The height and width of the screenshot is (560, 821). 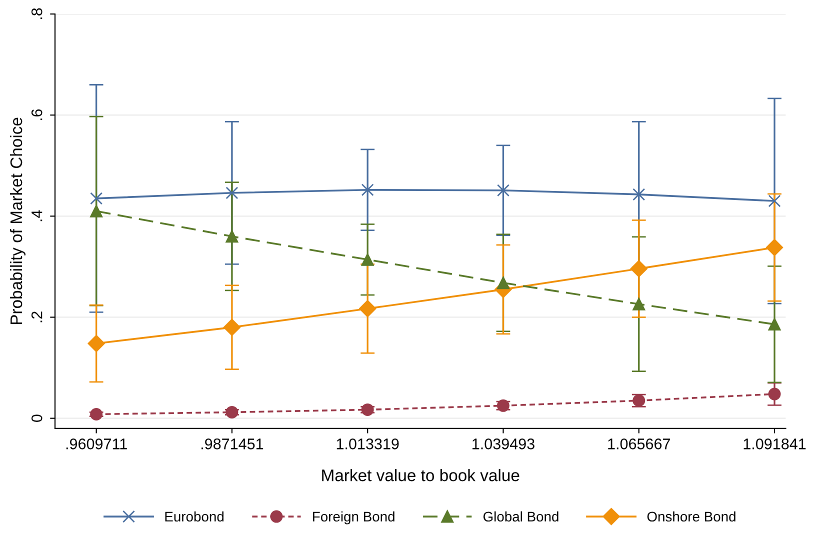 What do you see at coordinates (36, 317) in the screenshot?
I see `y-tick-label: .2` at bounding box center [36, 317].